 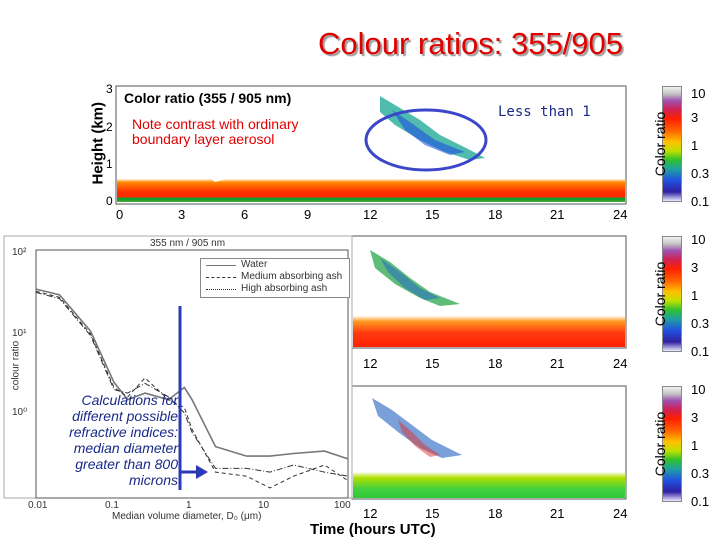 What do you see at coordinates (370, 363) in the screenshot?
I see `middle-xtick: 12` at bounding box center [370, 363].